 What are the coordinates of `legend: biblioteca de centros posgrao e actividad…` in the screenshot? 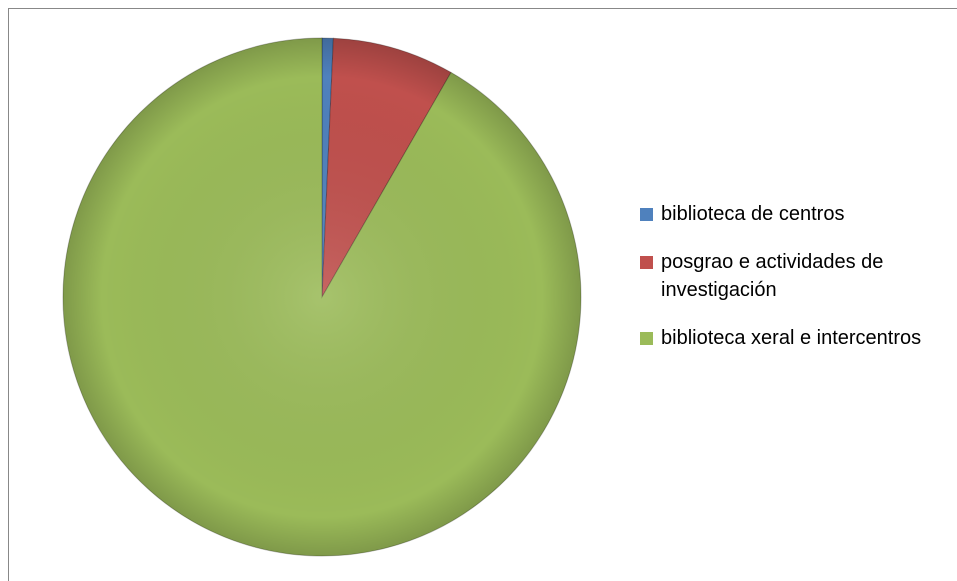 It's located at (795, 286).